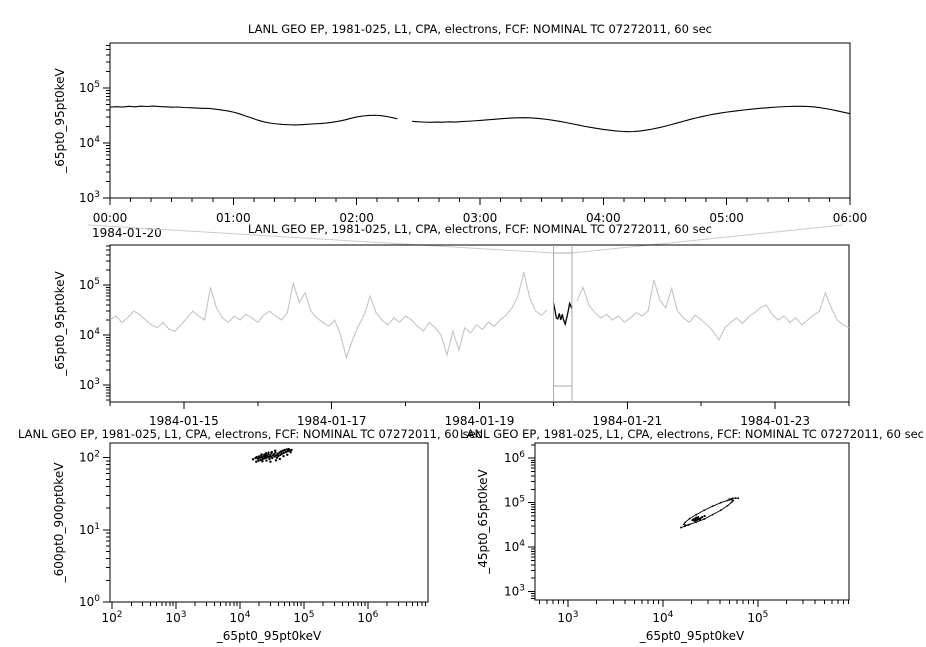 The height and width of the screenshot is (647, 926). I want to click on x-tick-label: 05:00, so click(726, 218).